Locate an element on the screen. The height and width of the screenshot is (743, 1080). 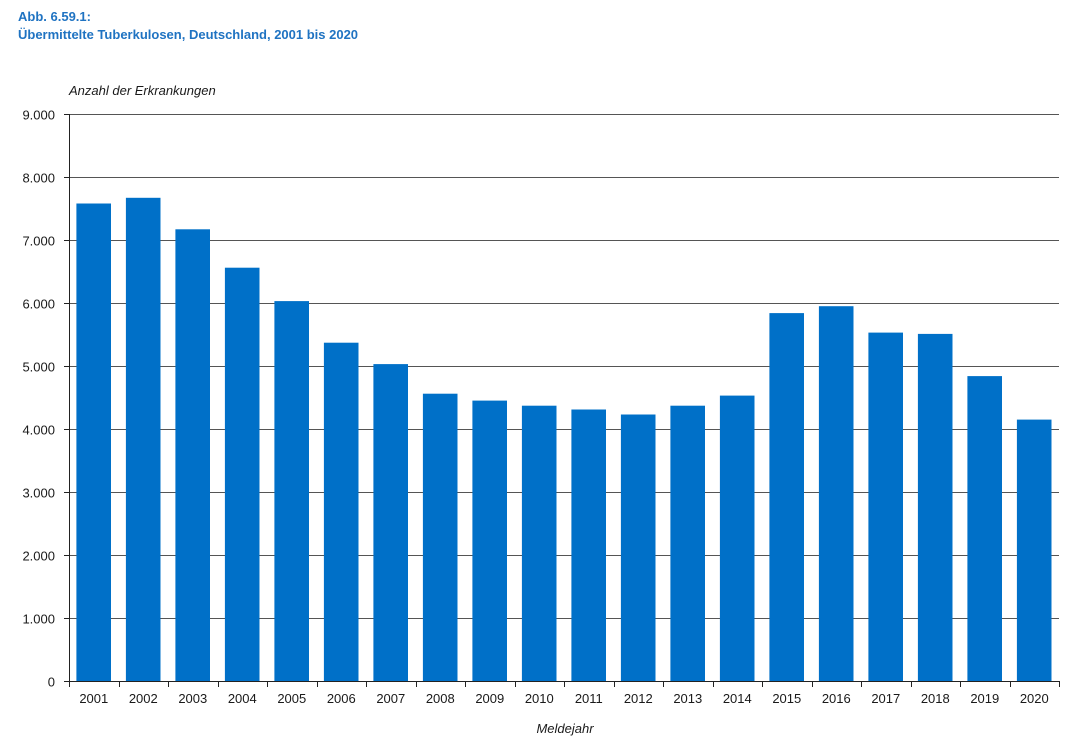
x-tick-label: 2018 is located at coordinates (935, 698).